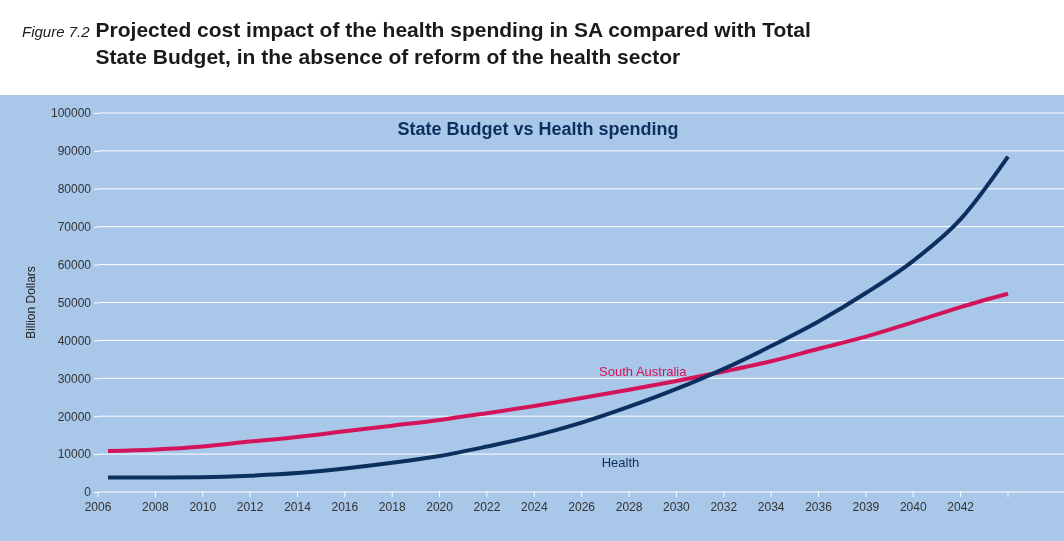  What do you see at coordinates (440, 507) in the screenshot?
I see `x-tick-label: 2020` at bounding box center [440, 507].